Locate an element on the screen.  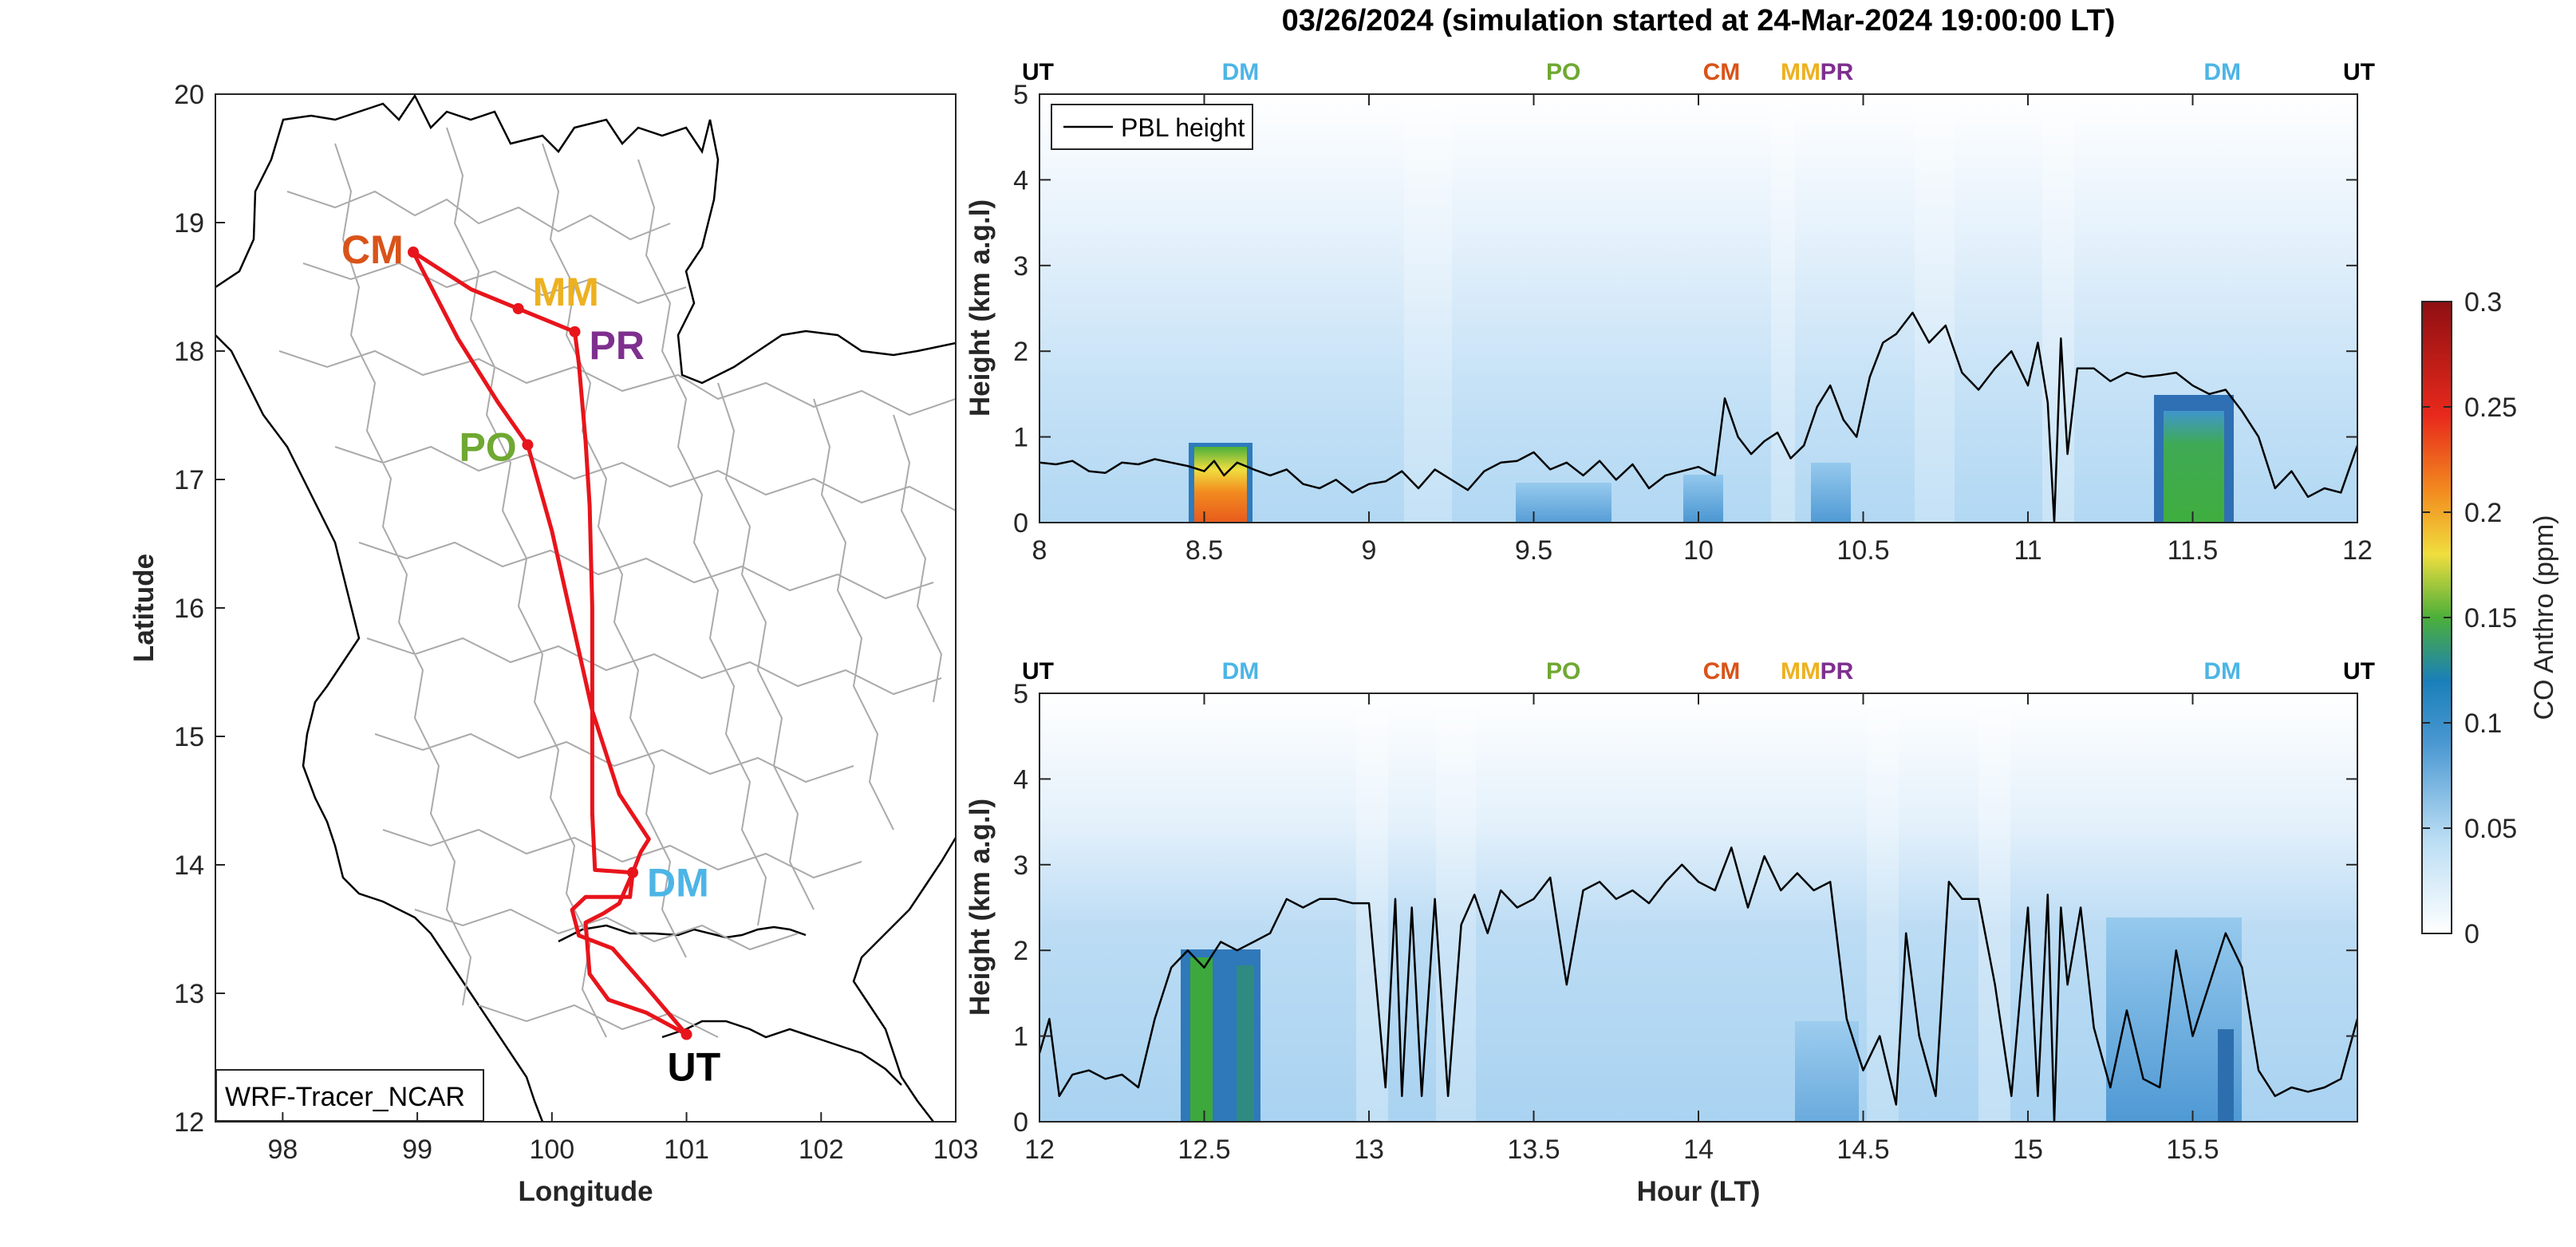
y-tick-label: 0 is located at coordinates (1021, 523).